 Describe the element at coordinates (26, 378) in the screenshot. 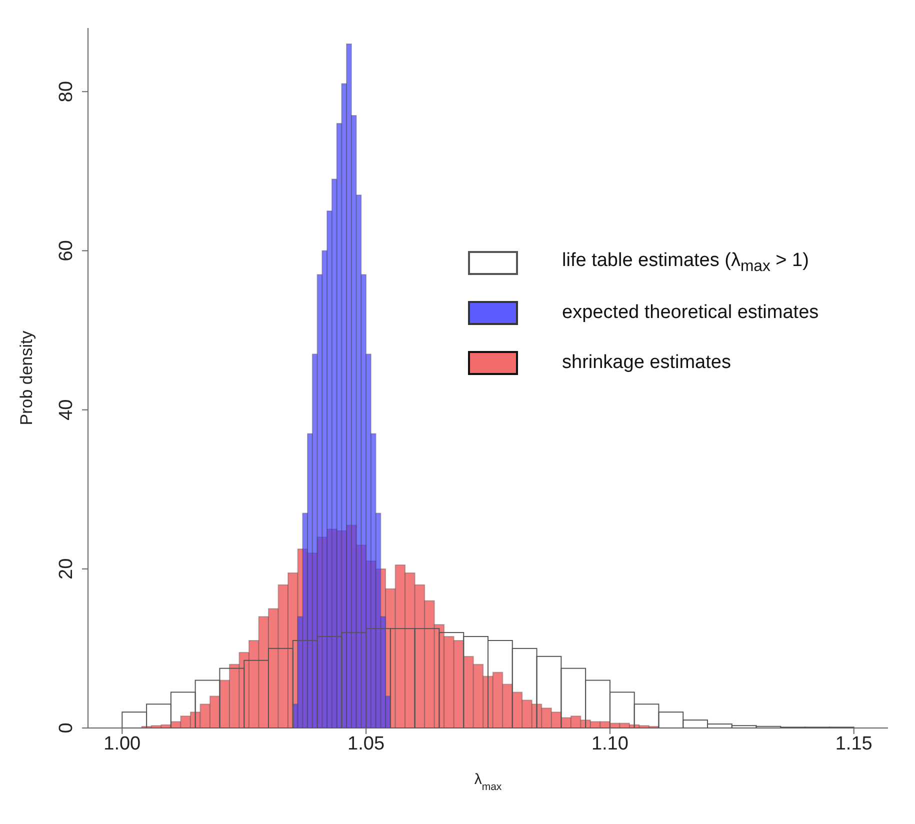

I see `y-axis-title: Prob density` at that location.